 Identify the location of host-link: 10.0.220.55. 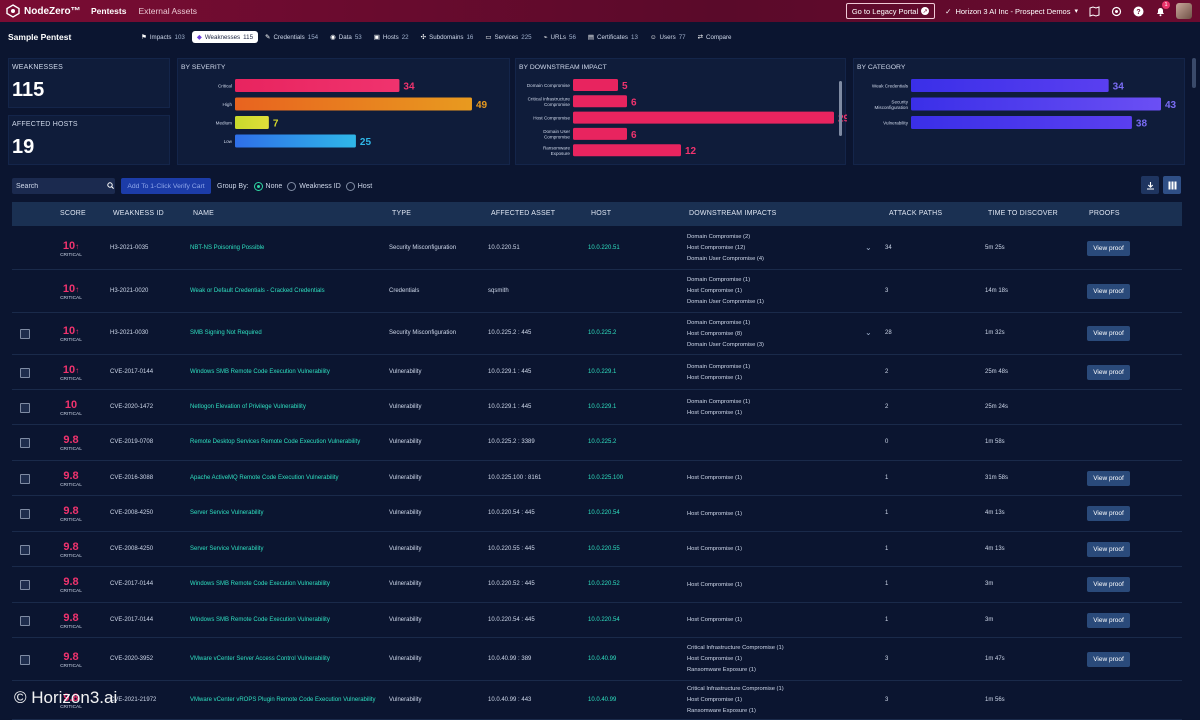
(604, 548).